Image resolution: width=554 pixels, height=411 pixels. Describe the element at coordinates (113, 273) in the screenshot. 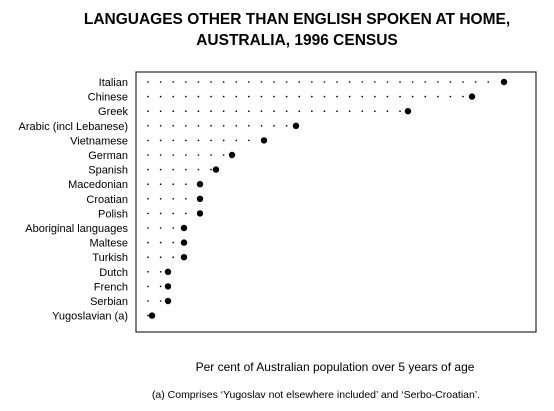

I see `category-label: Dutch` at that location.